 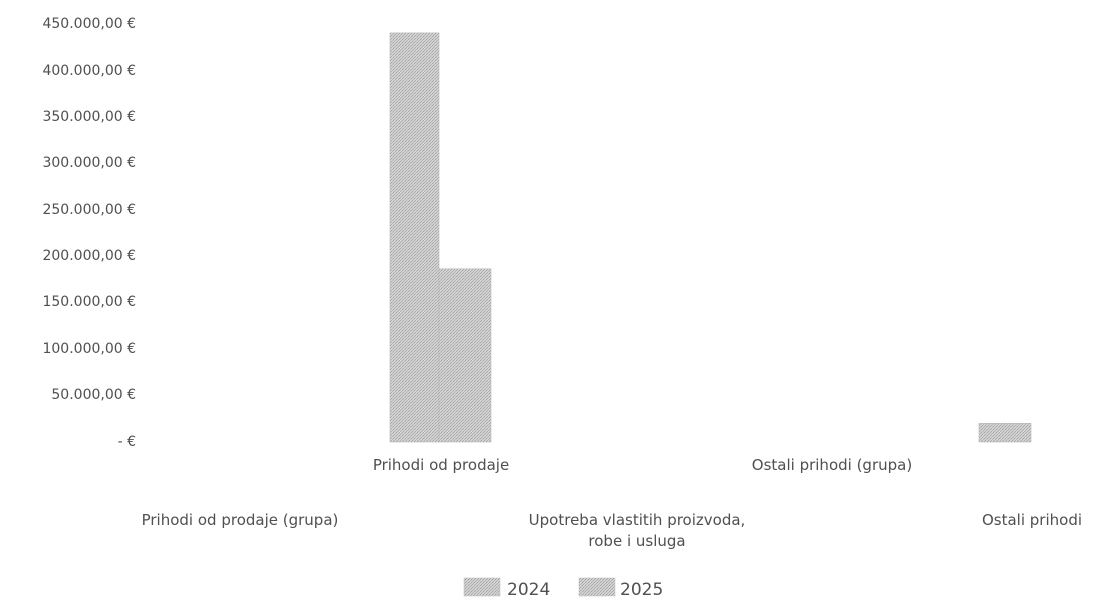 What do you see at coordinates (89, 349) in the screenshot?
I see `y-tick-label: 100.000,00 €` at bounding box center [89, 349].